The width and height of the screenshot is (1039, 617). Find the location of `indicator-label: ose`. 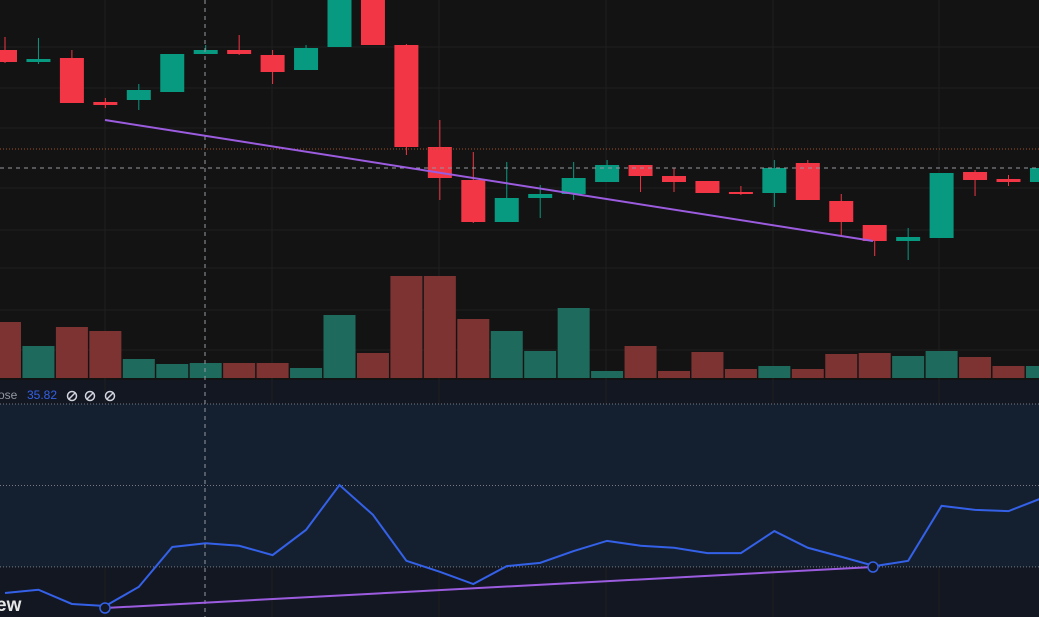

indicator-label: ose is located at coordinates (9, 395).